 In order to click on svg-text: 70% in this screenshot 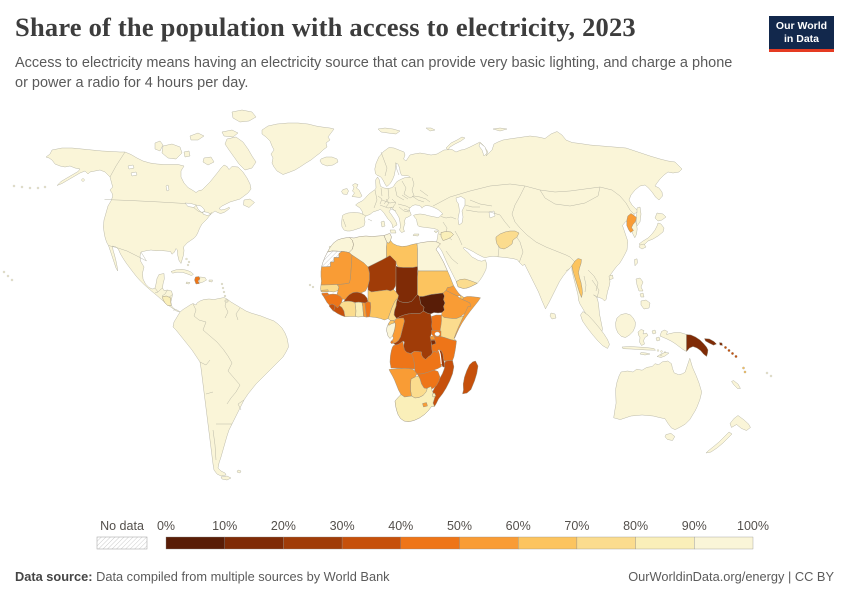, I will do `click(576, 526)`.